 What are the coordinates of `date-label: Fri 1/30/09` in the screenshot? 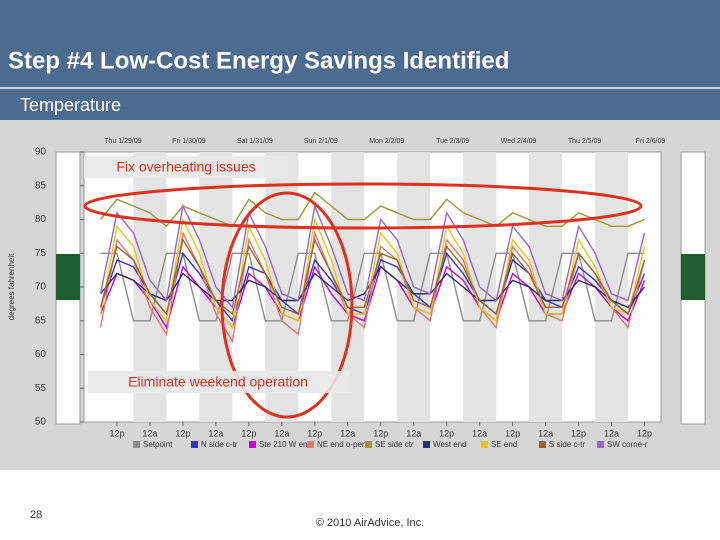 It's located at (189, 141).